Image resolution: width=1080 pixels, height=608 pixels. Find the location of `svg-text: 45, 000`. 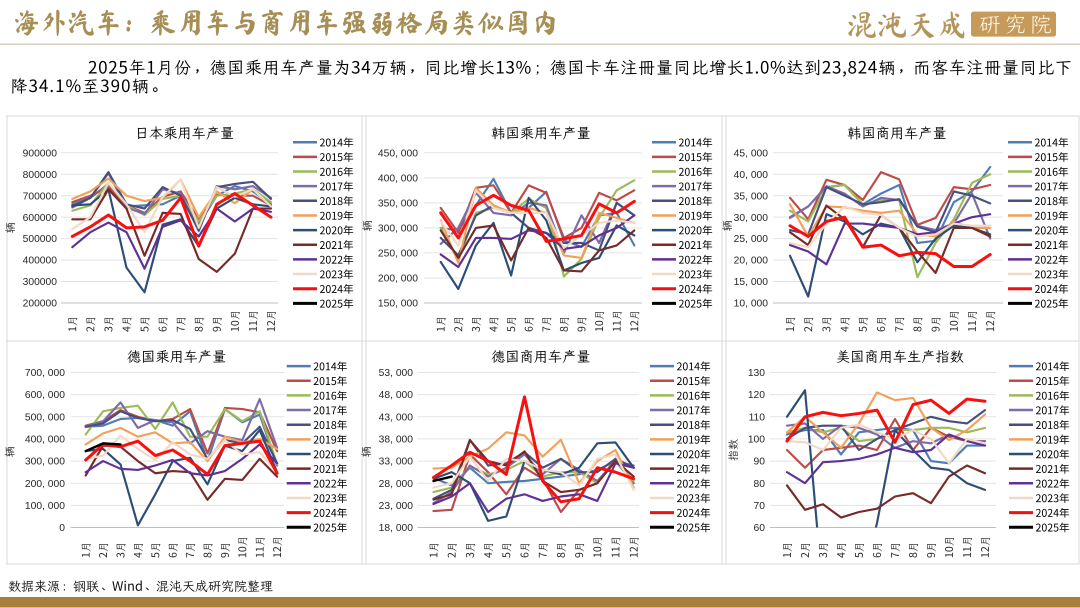

svg-text: 45, 000 is located at coordinates (751, 153).